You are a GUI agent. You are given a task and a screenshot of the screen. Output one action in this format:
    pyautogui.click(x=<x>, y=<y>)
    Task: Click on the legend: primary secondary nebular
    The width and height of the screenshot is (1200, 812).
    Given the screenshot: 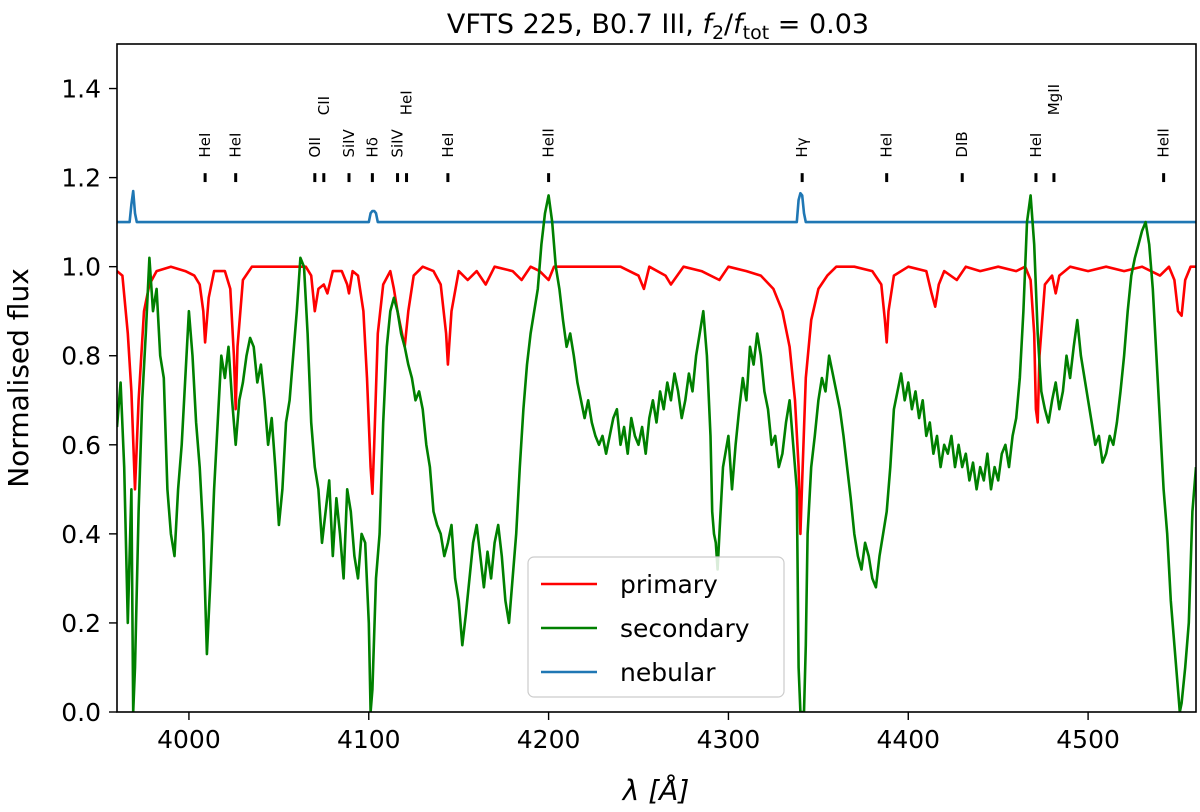 What is the action you would take?
    pyautogui.click(x=656, y=627)
    